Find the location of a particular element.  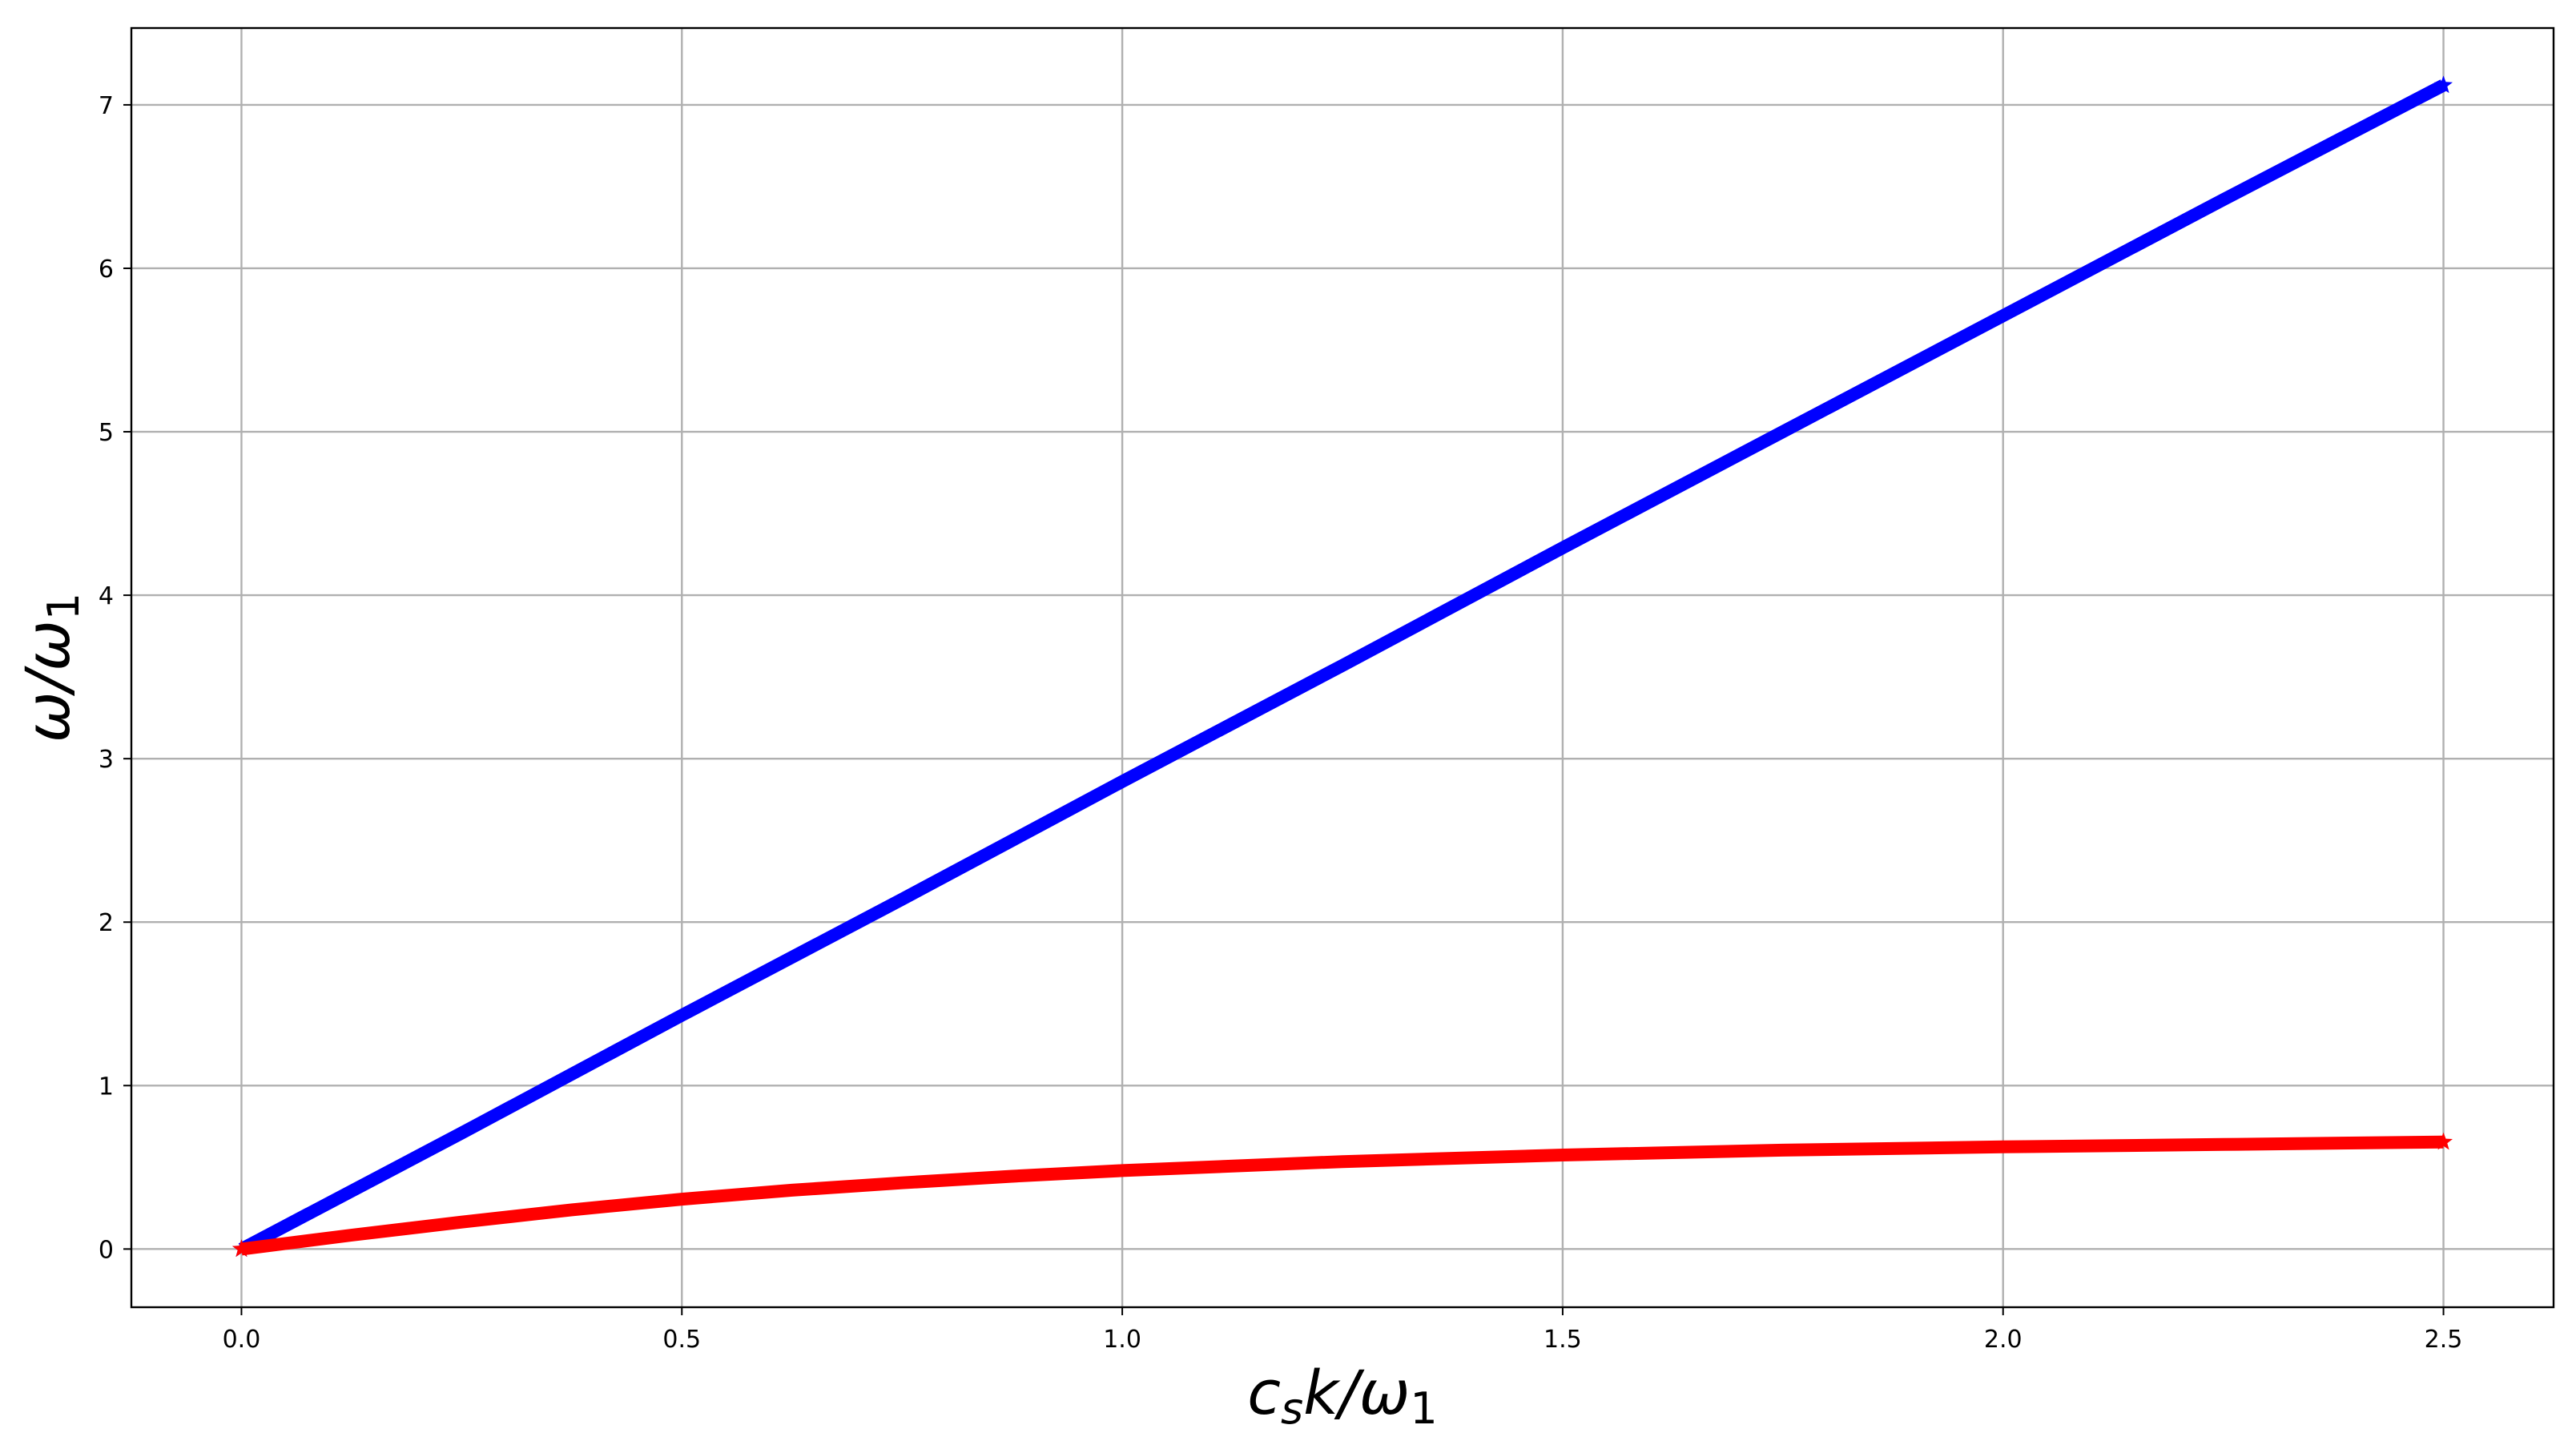

y-tick-label: 5 is located at coordinates (107, 433).